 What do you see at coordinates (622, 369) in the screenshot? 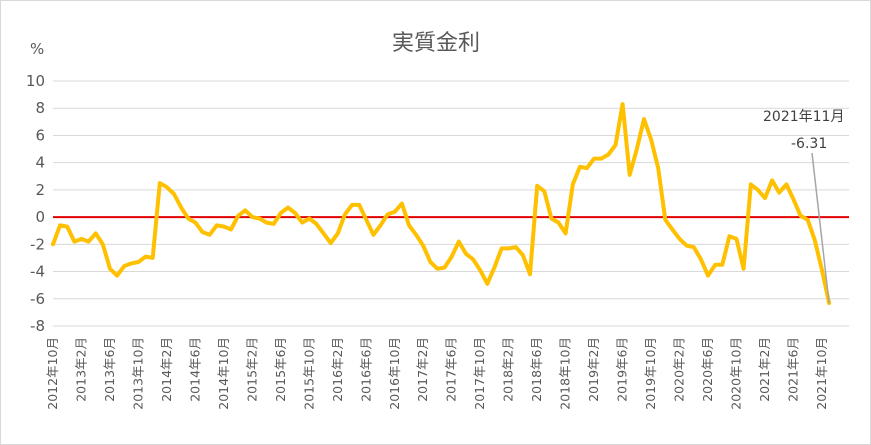
I see `x-tick-label: 2019年6月` at bounding box center [622, 369].